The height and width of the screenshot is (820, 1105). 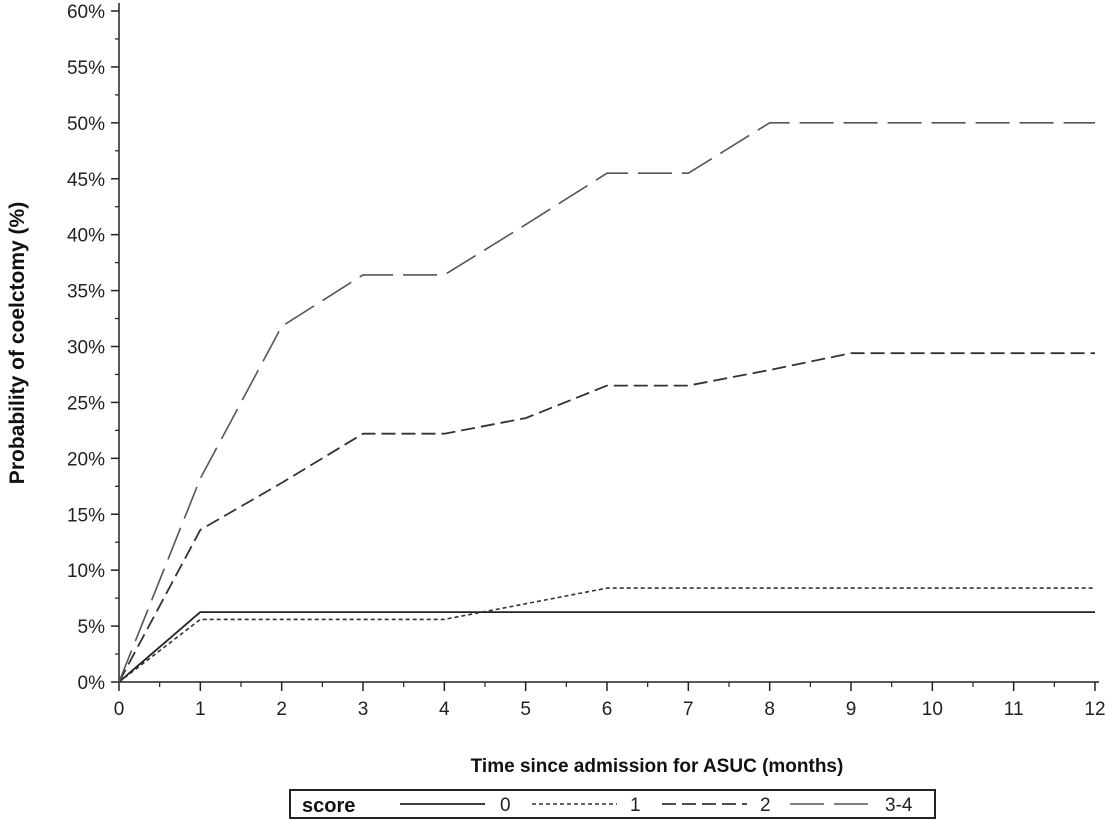 I want to click on legend-label-score-1: 1, so click(x=635, y=805).